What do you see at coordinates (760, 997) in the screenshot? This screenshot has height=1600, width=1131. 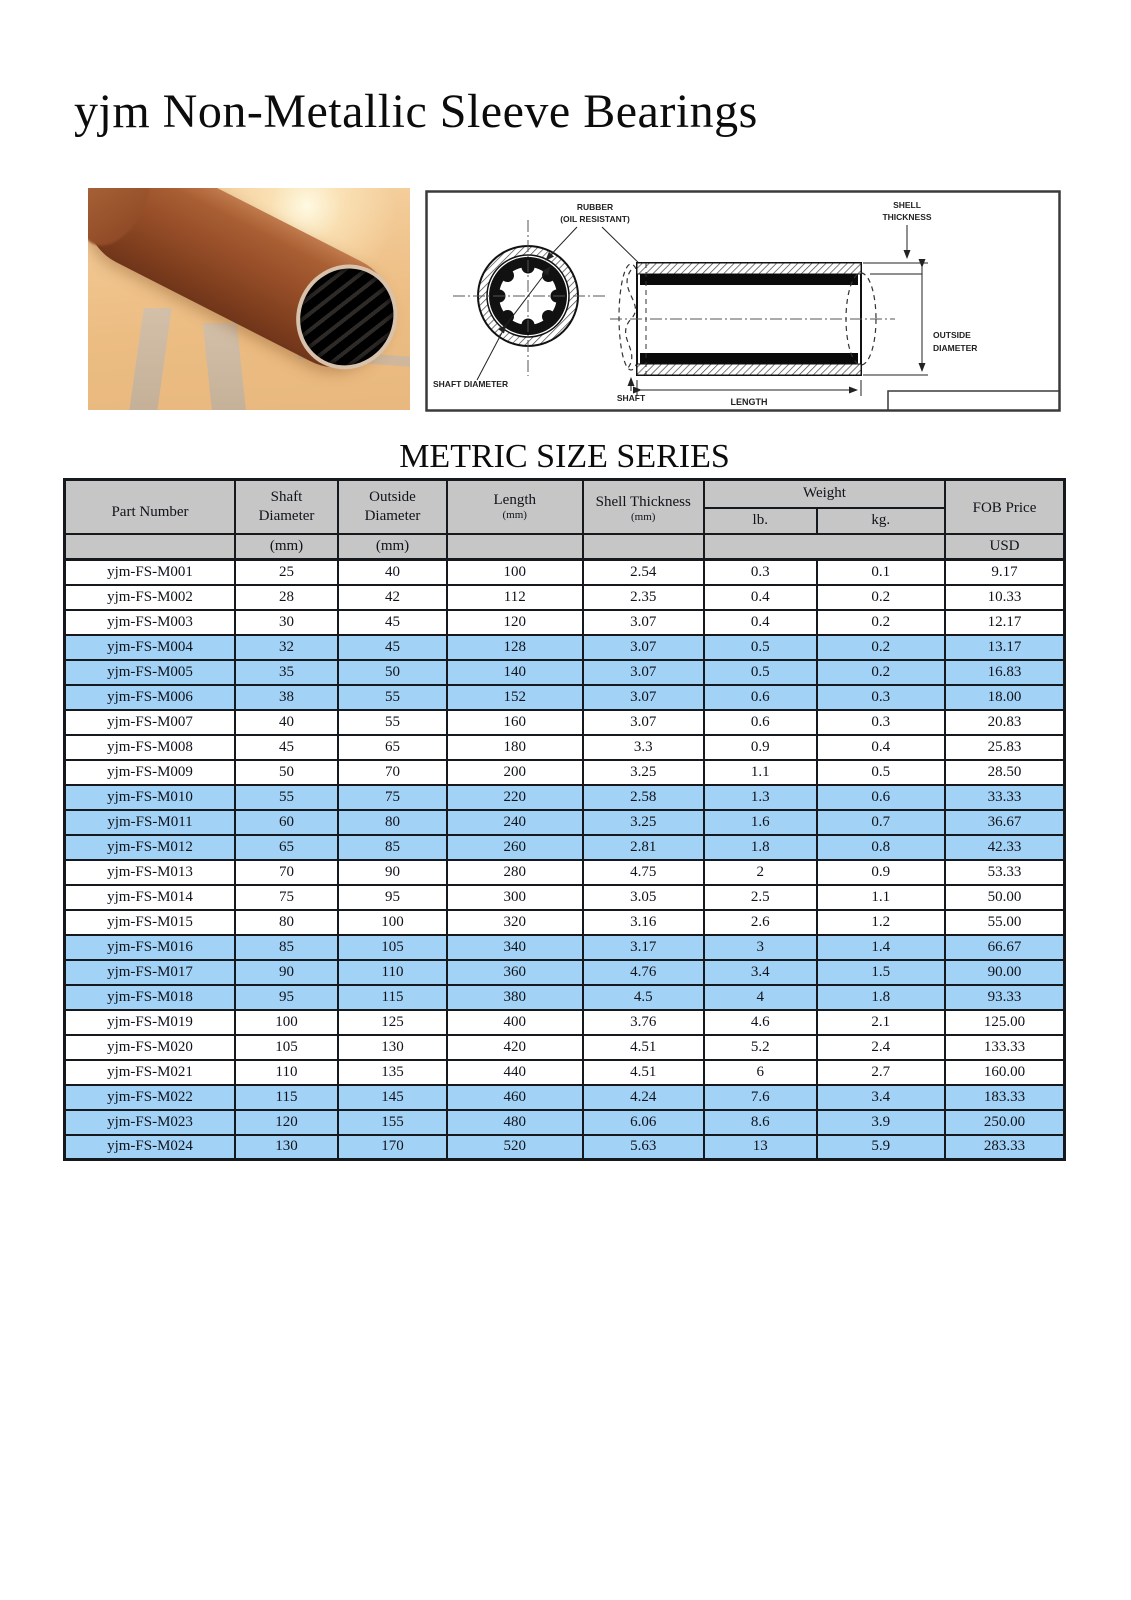 I see `table-cell-lb: 4` at bounding box center [760, 997].